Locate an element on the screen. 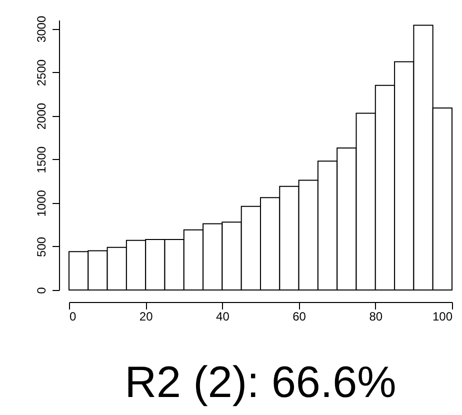 The width and height of the screenshot is (462, 415). x-tick-label: 40 is located at coordinates (223, 317).